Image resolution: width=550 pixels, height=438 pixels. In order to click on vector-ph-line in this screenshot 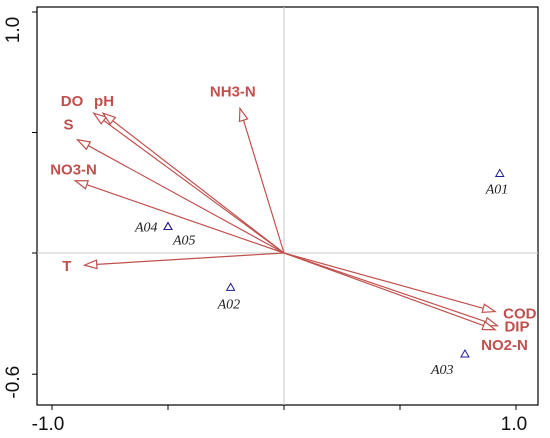, I will do `click(198, 187)`.